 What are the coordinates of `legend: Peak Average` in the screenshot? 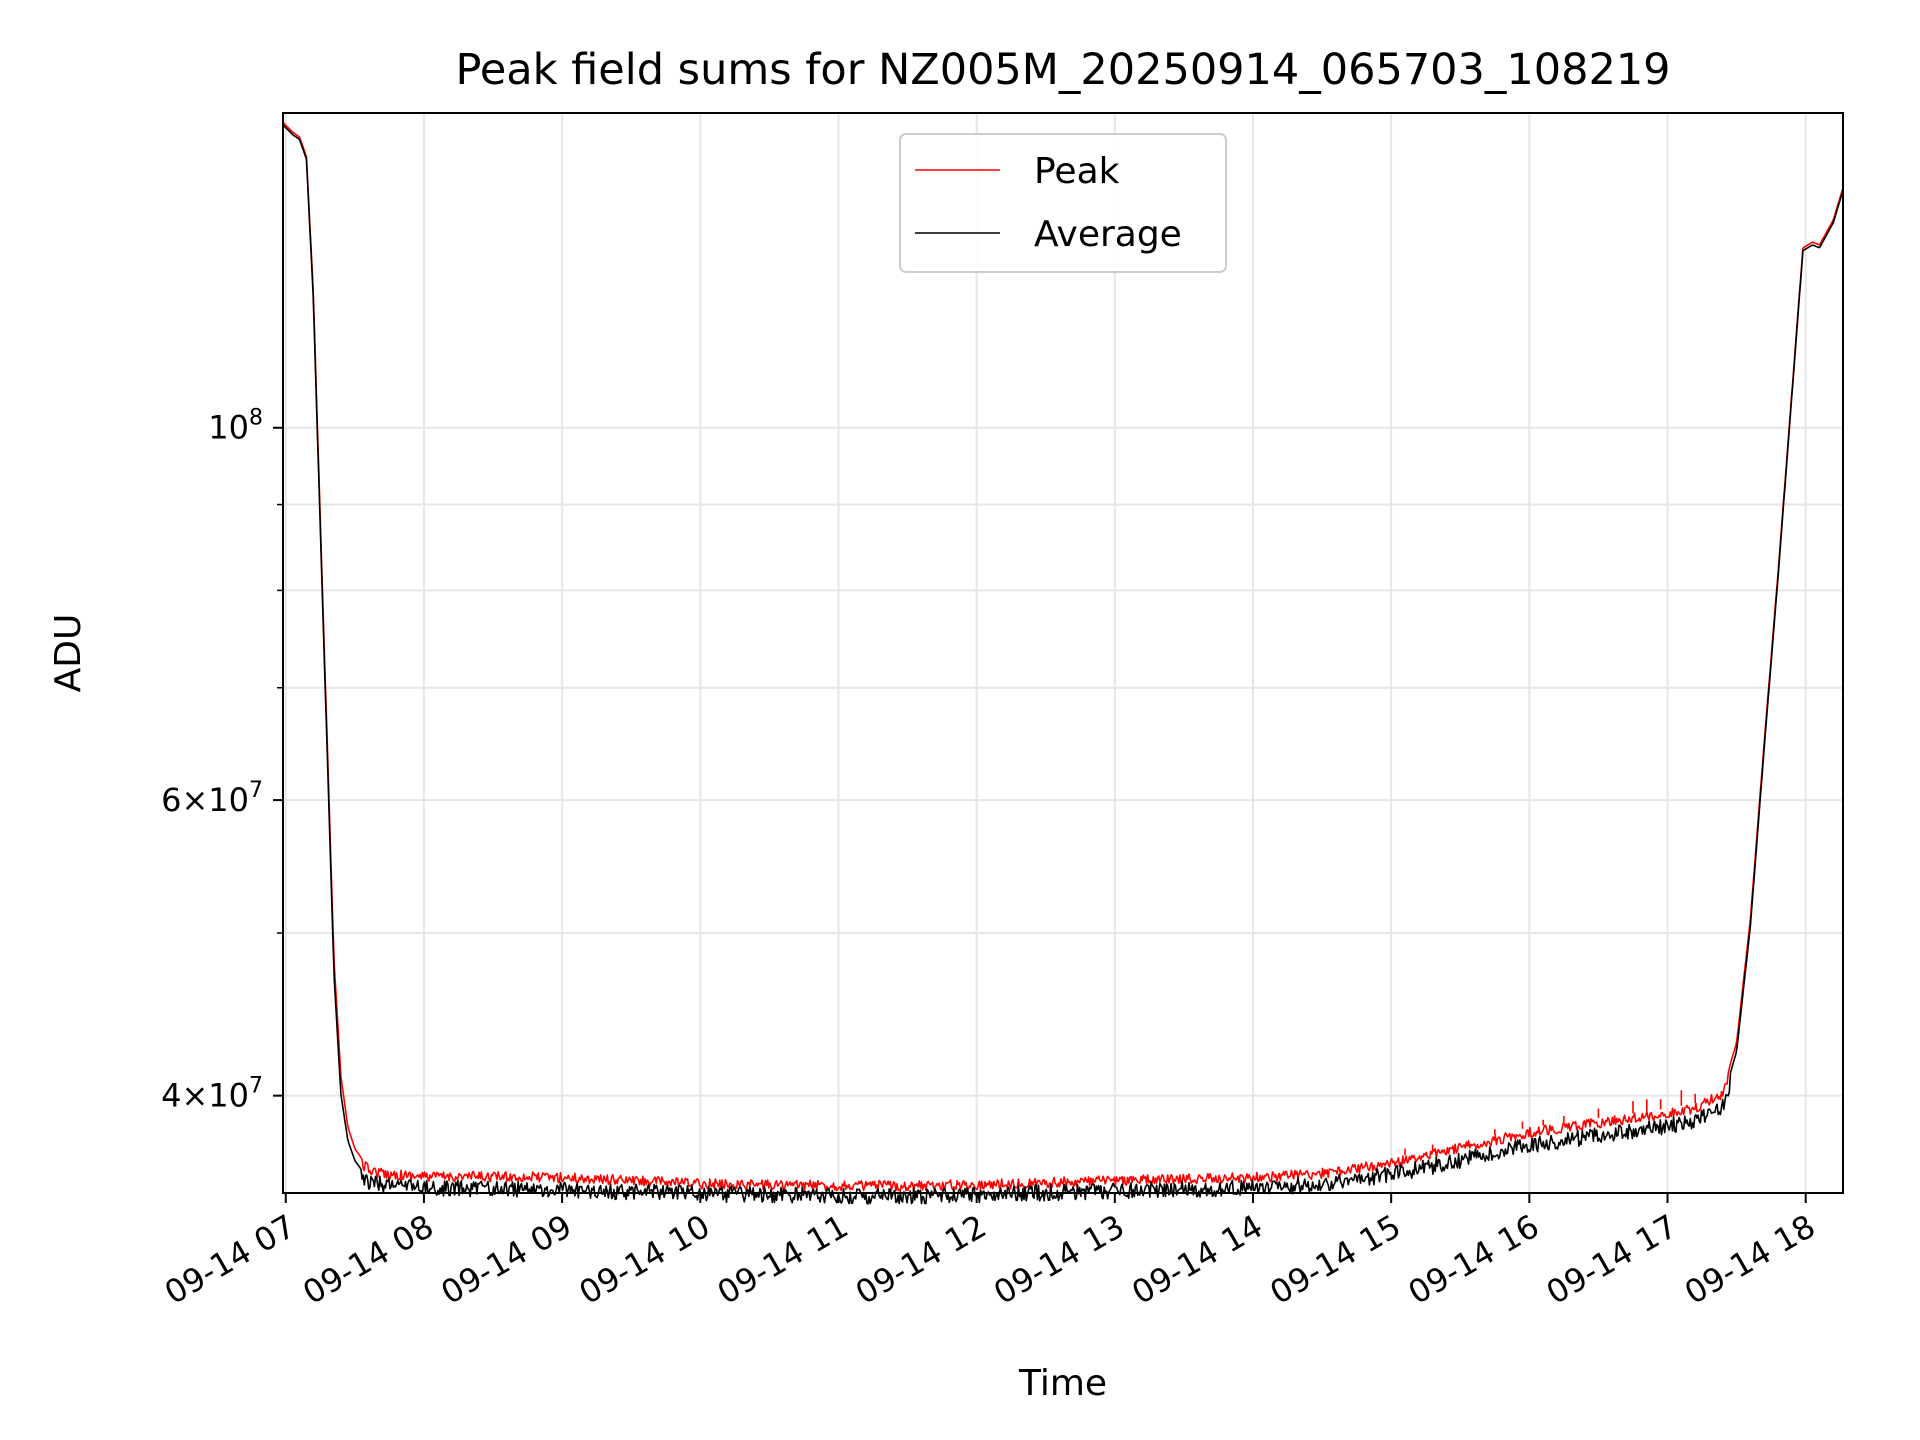 It's located at (1063, 203).